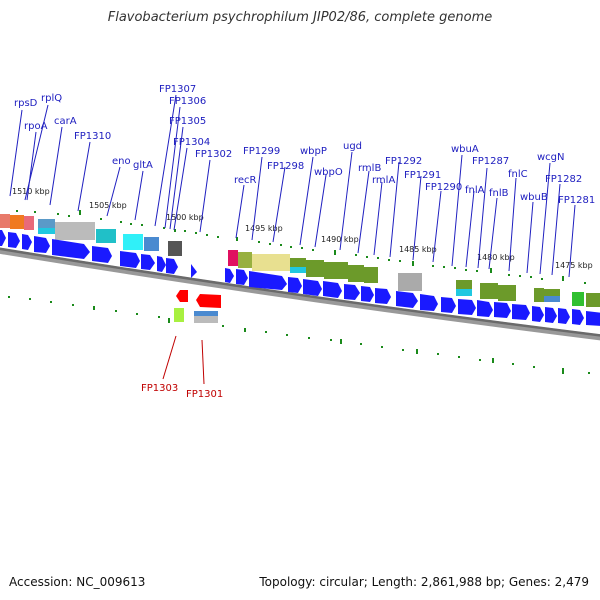 The width and height of the screenshot is (600, 600). What do you see at coordinates (169, 357) in the screenshot?
I see `reverse-leader-line-item` at bounding box center [169, 357].